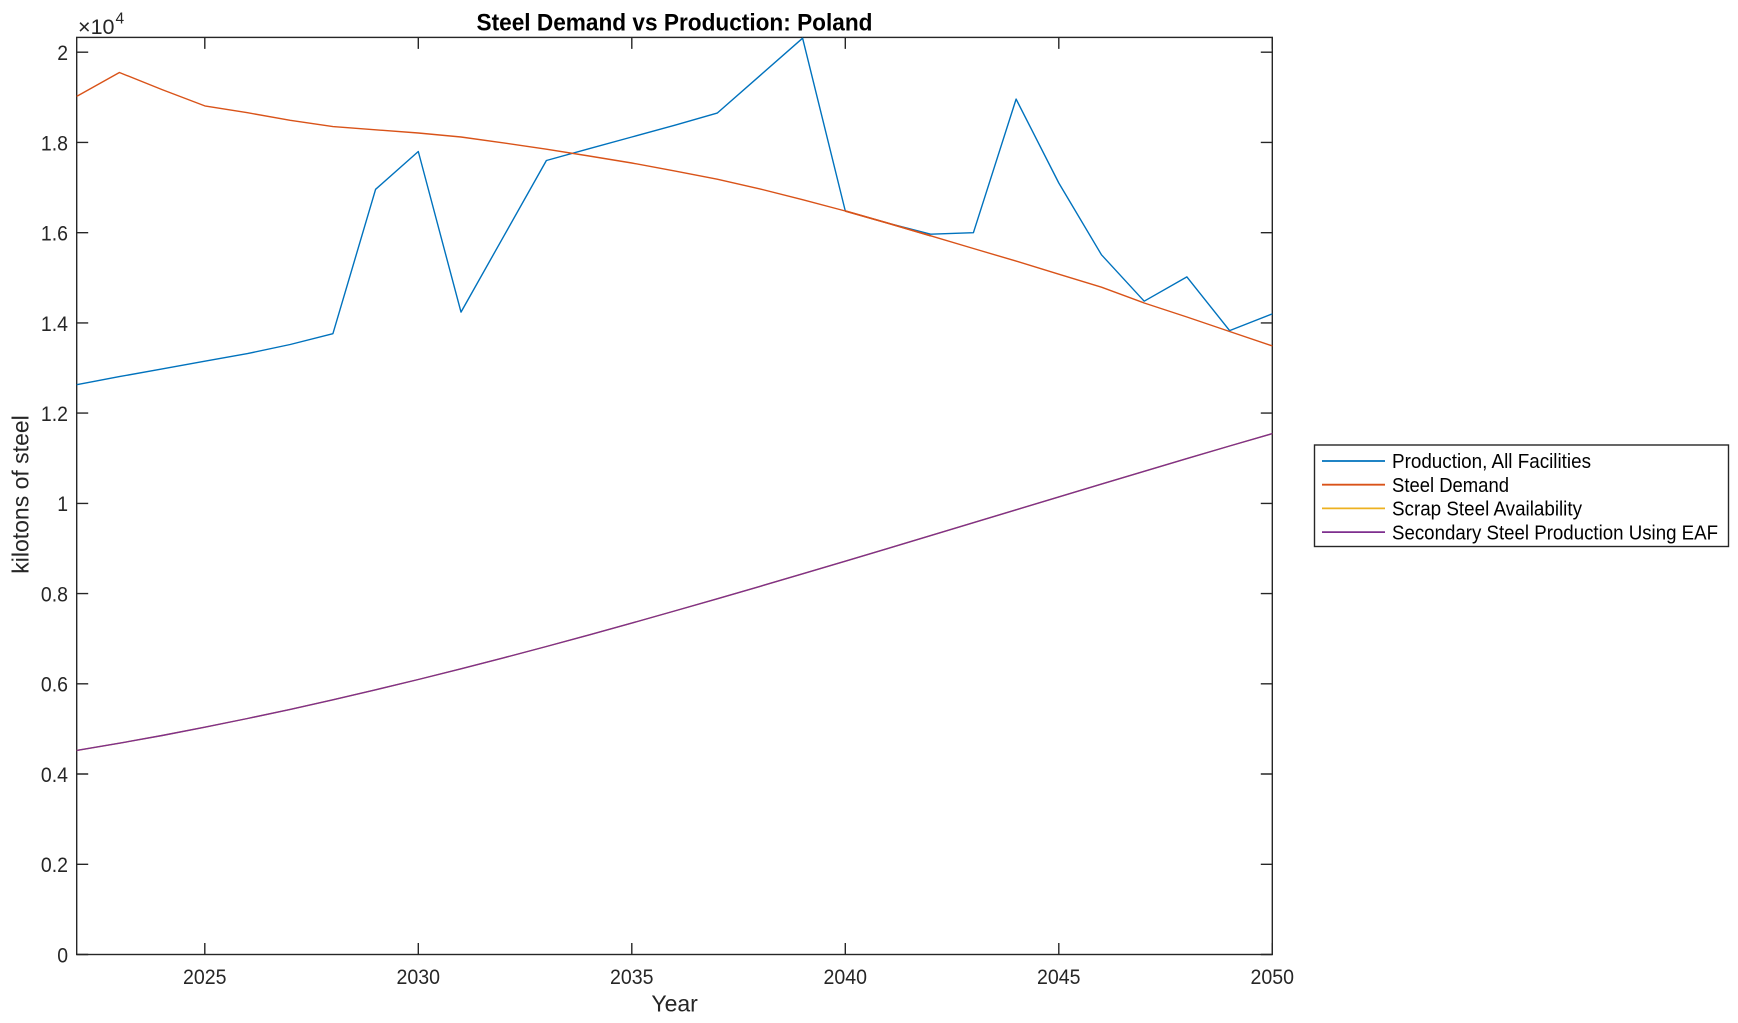  Describe the element at coordinates (62, 955) in the screenshot. I see `svg-text: 0` at that location.